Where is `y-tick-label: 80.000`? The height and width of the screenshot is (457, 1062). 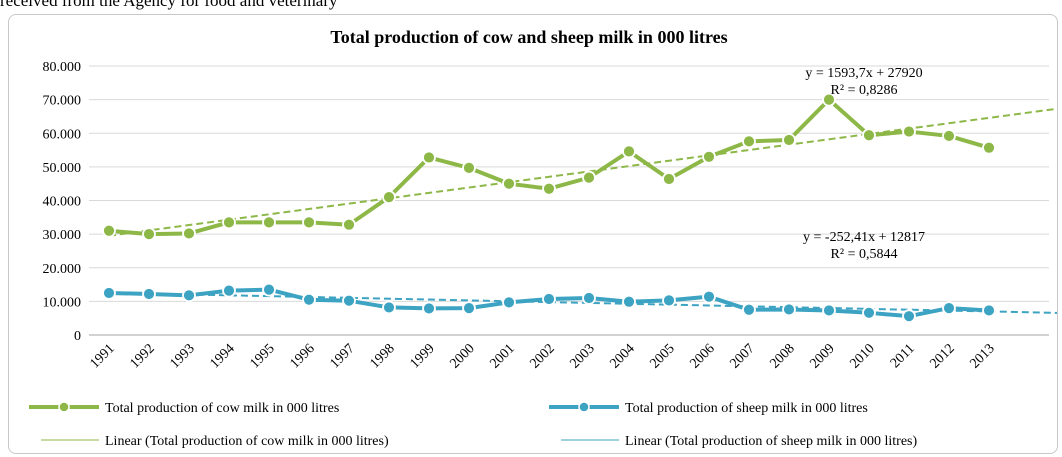 y-tick-label: 80.000 is located at coordinates (62, 67).